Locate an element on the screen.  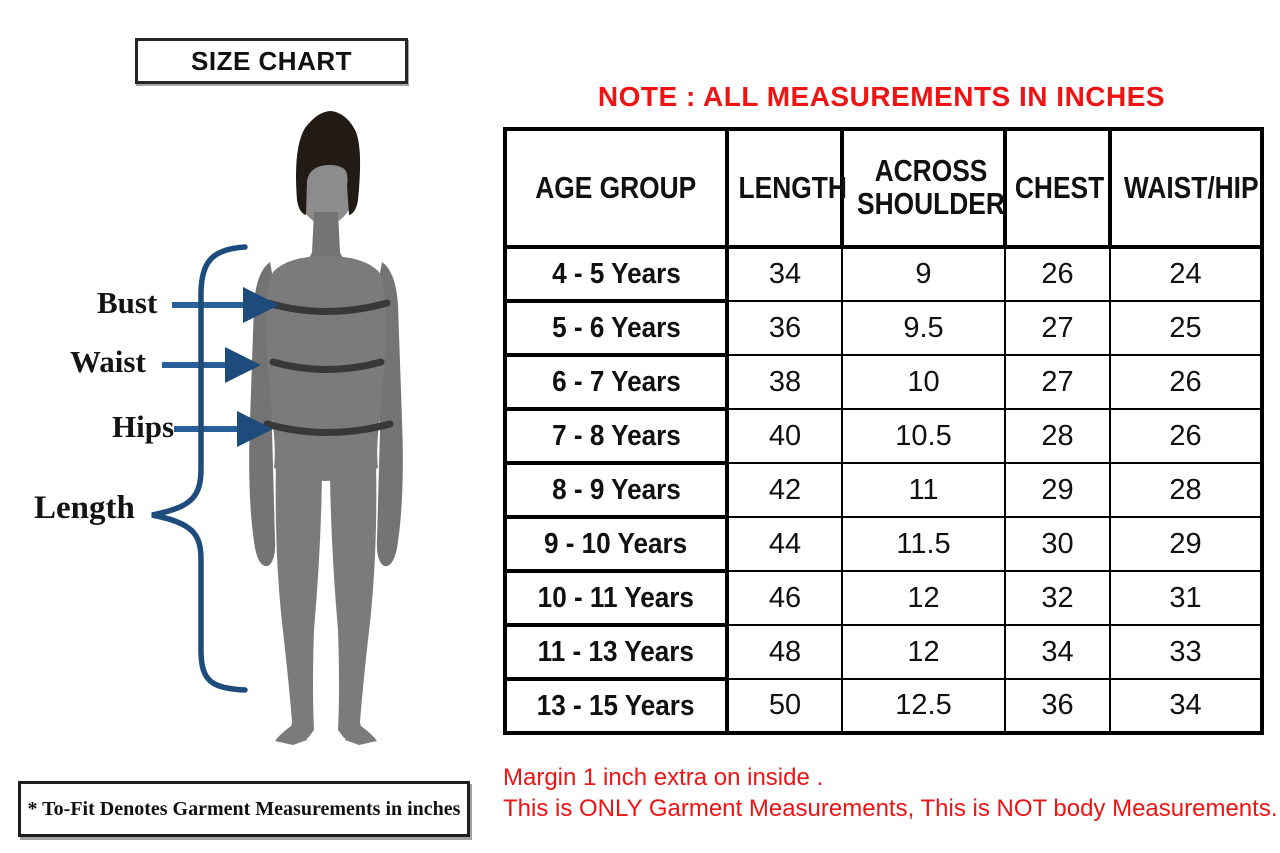
size-table-row: 11 - 13 Years 48 12 34 33 is located at coordinates (883, 652).